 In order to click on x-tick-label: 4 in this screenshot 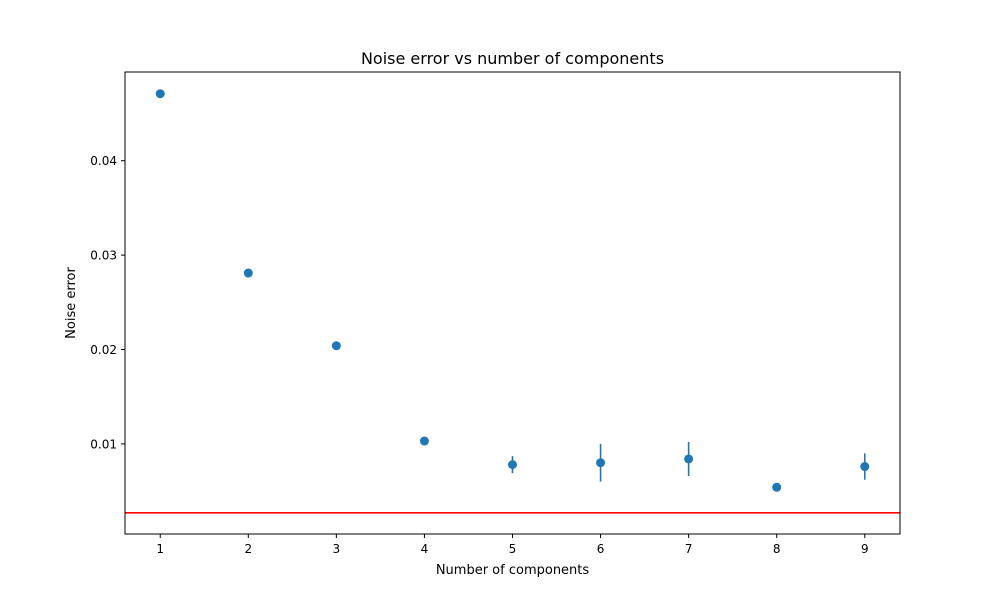, I will do `click(425, 549)`.